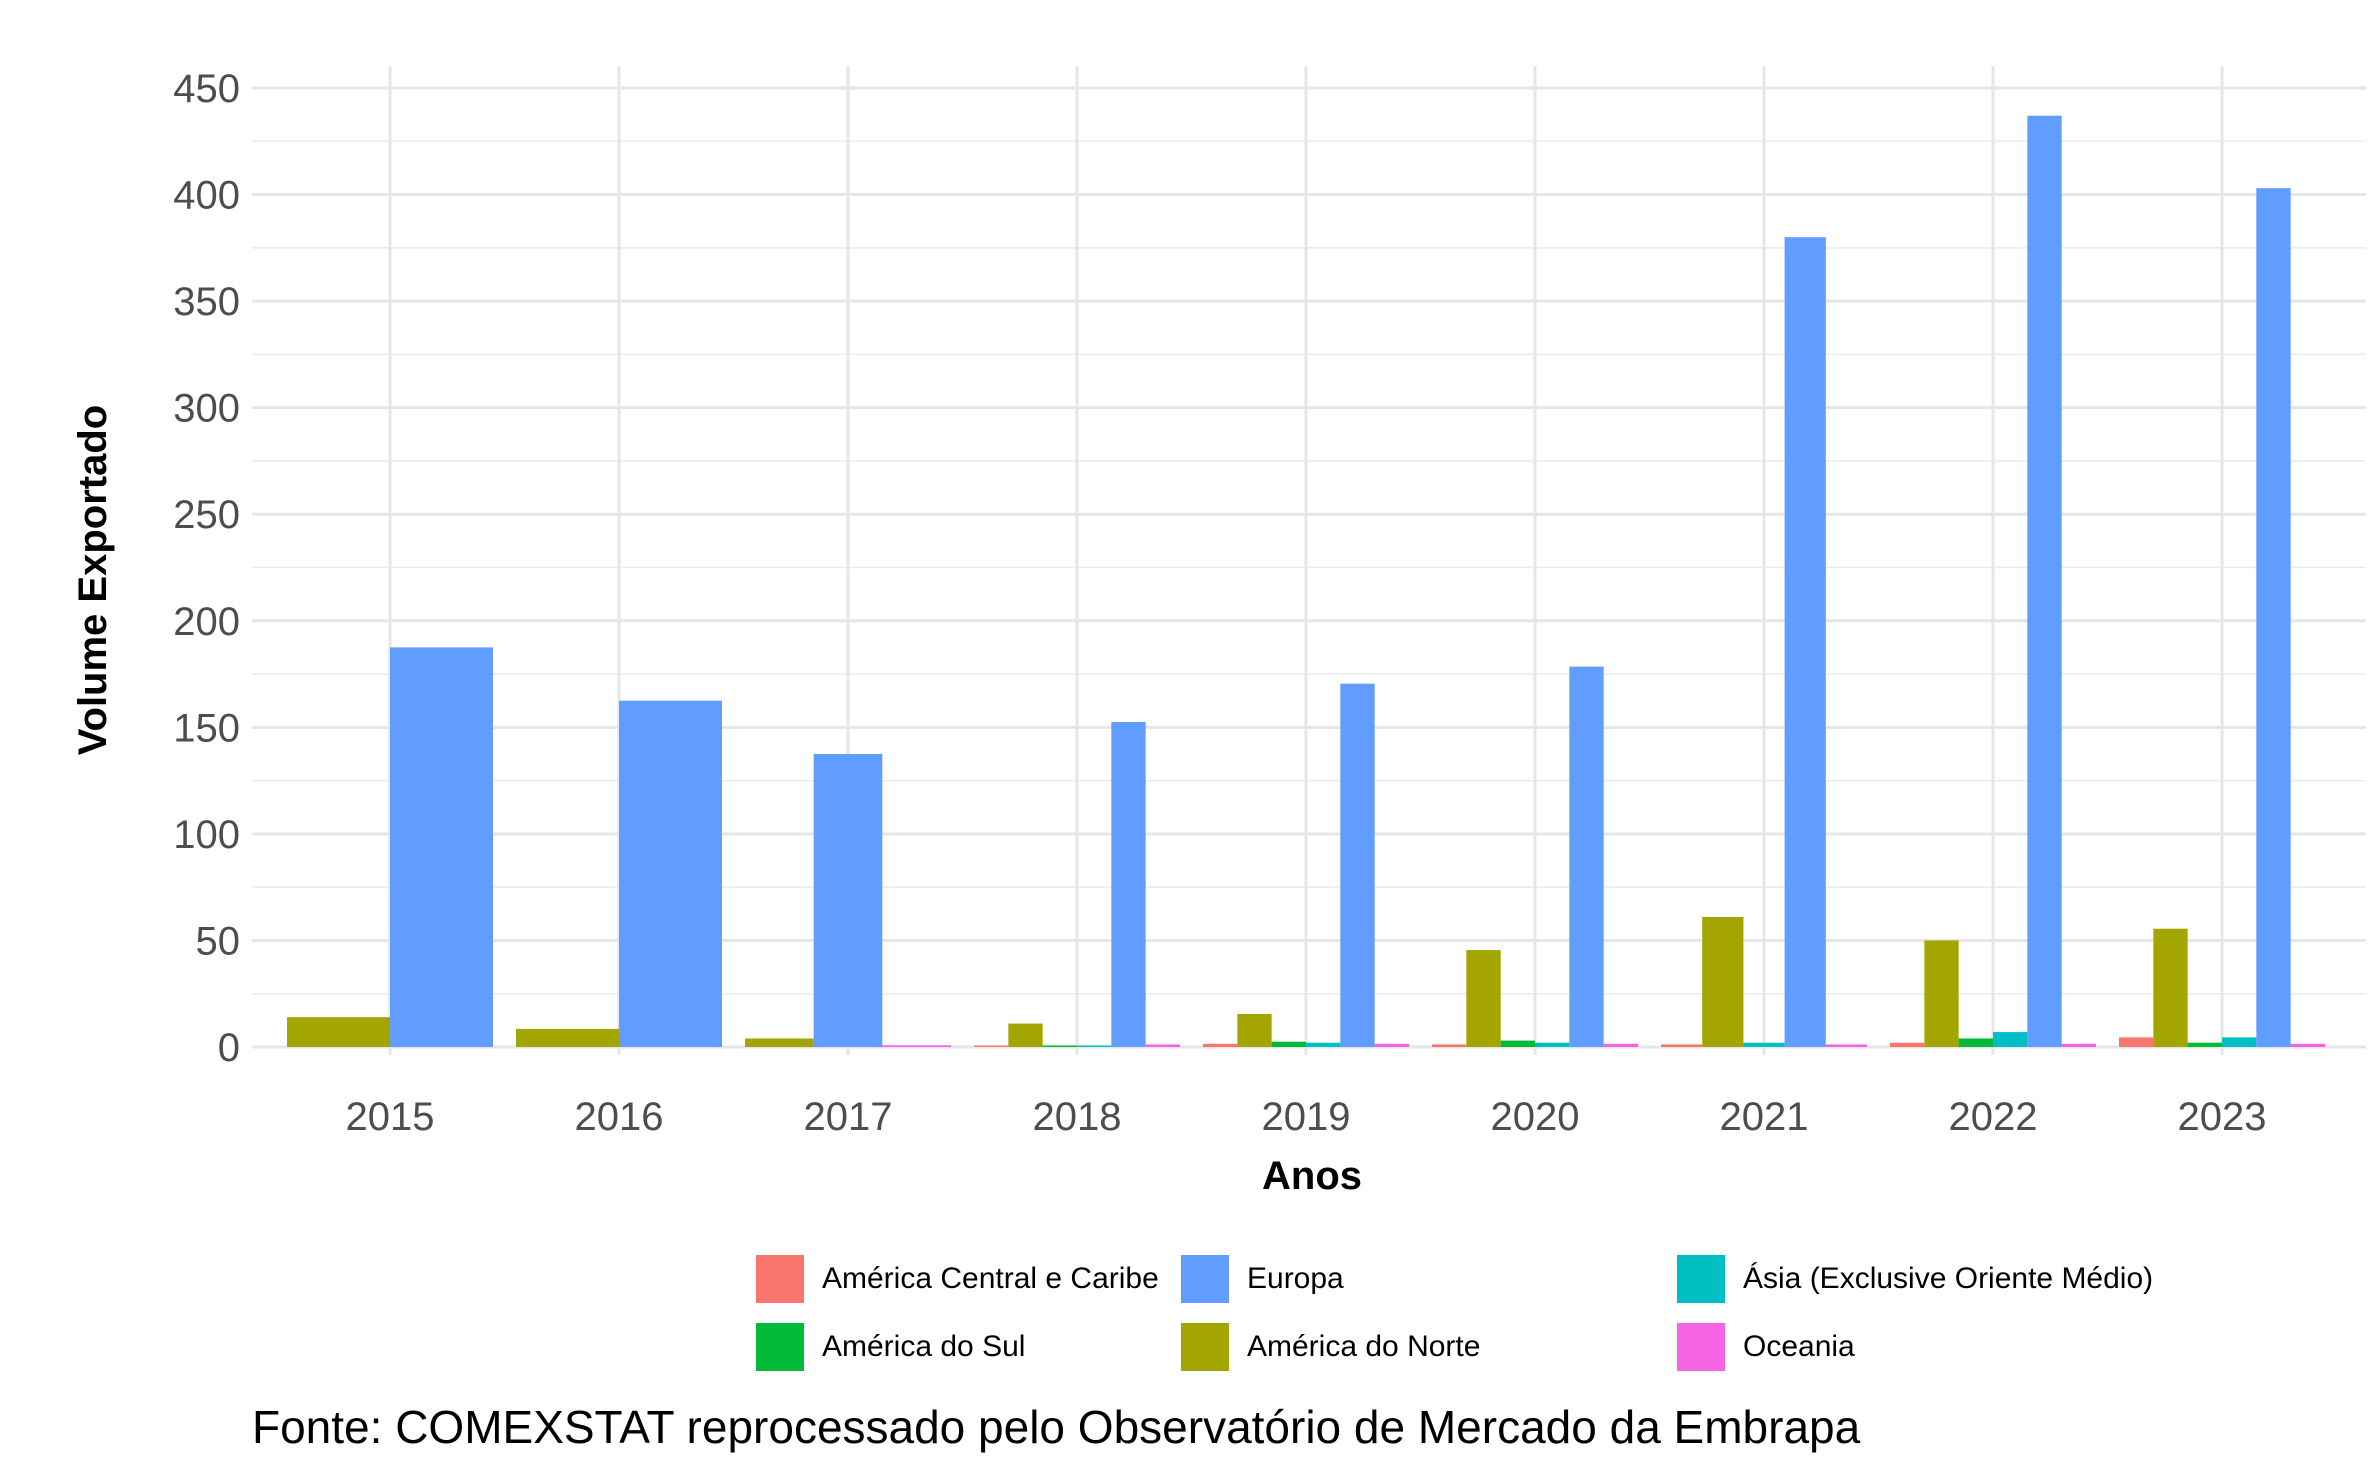  Describe the element at coordinates (1364, 1346) in the screenshot. I see `legend-label: América do Norte` at that location.